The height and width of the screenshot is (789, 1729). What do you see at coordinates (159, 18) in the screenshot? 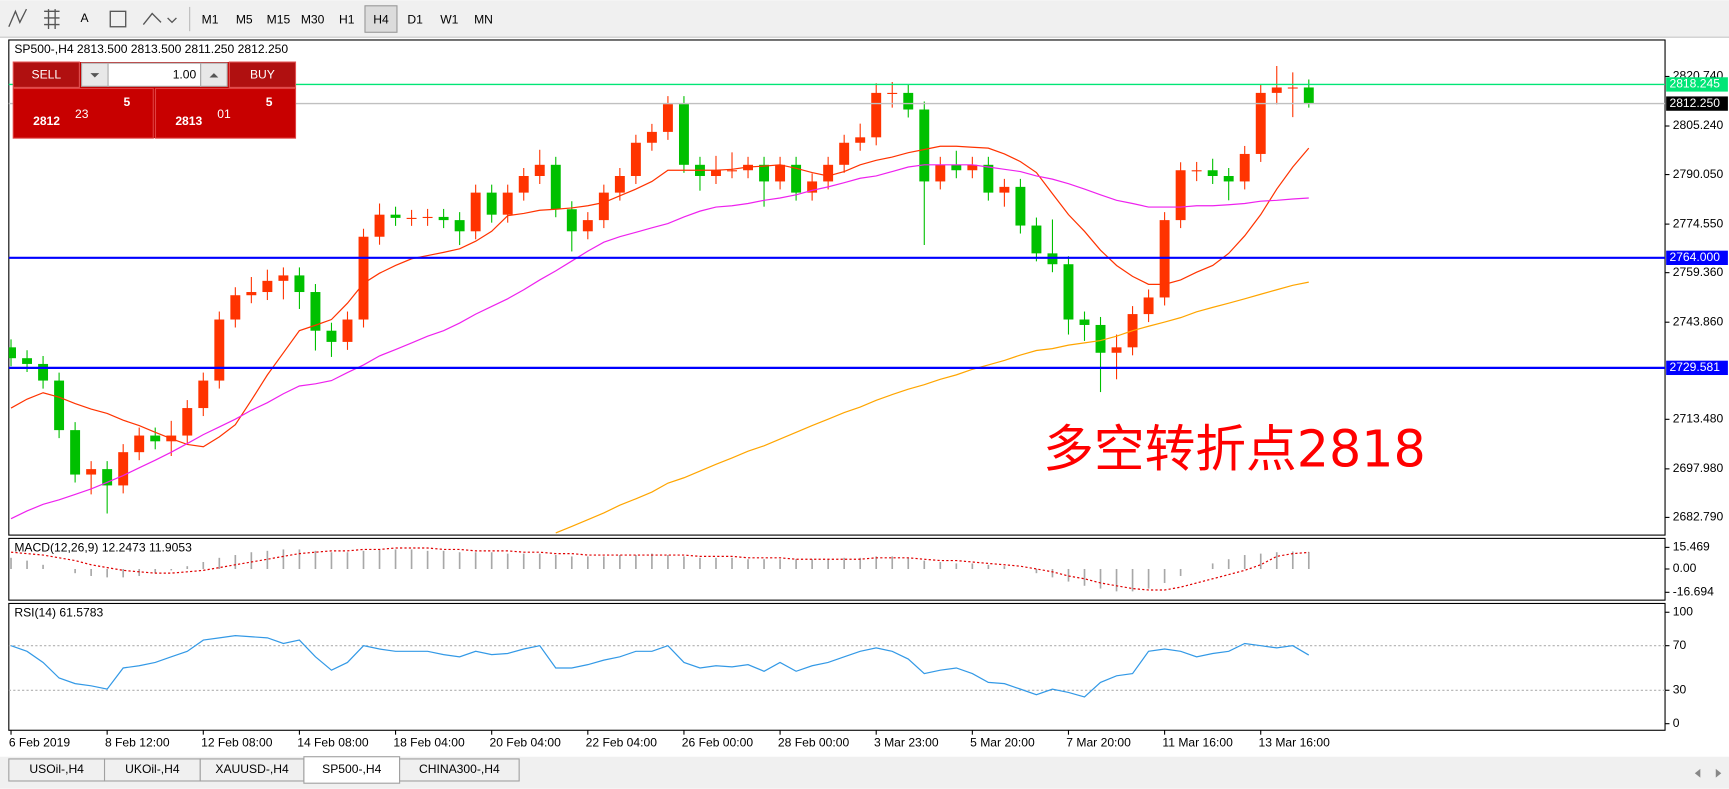
I see `shapes-tool` at bounding box center [159, 18].